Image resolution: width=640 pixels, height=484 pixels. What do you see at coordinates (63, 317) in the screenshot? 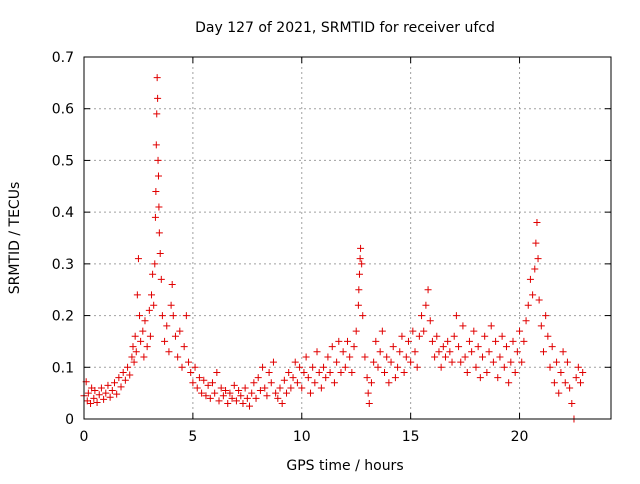
I see `y-tick-label: 0.2` at bounding box center [63, 317].